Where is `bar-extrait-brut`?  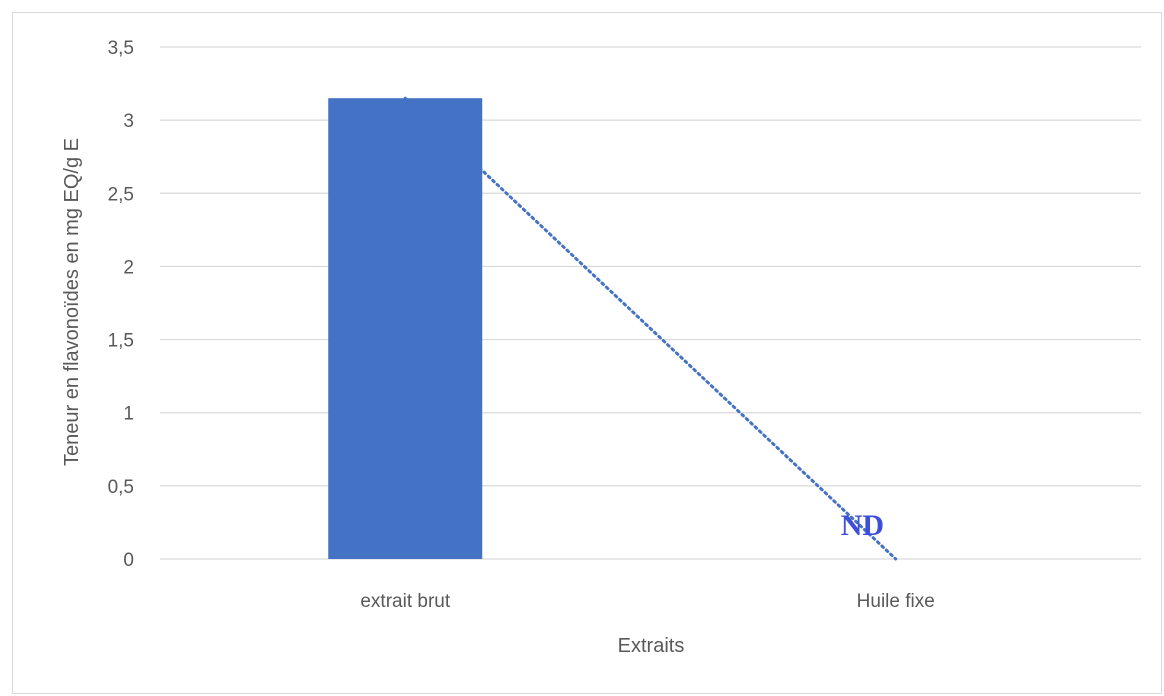 bar-extrait-brut is located at coordinates (405, 328).